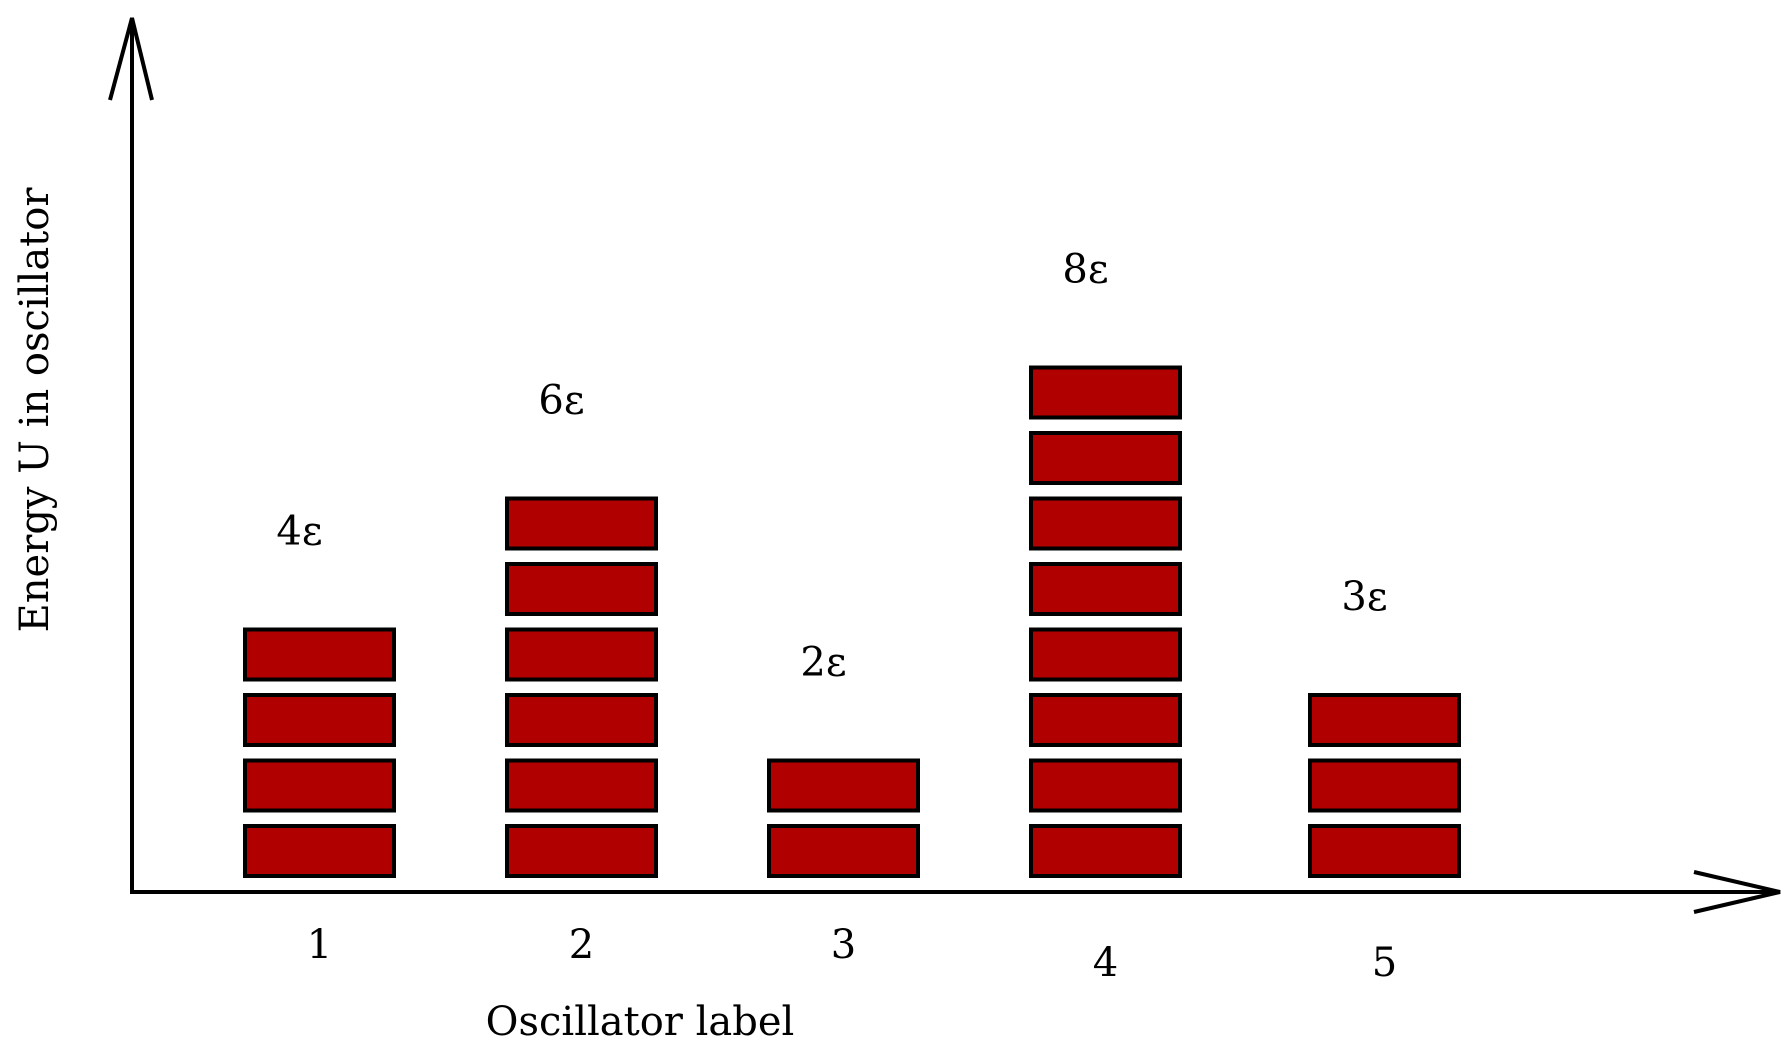 The width and height of the screenshot is (1786, 1047). I want to click on energy-label: 8ε, so click(1085, 270).